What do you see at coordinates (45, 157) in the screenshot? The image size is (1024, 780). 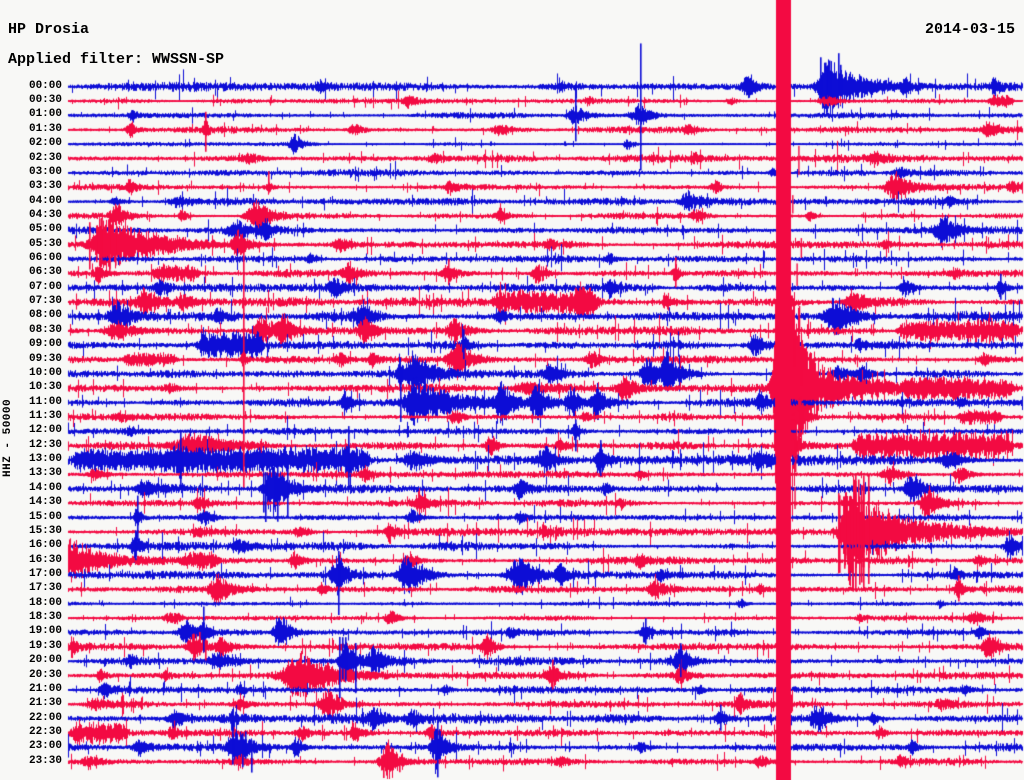 I see `trace-row-time-label: 02:30` at bounding box center [45, 157].